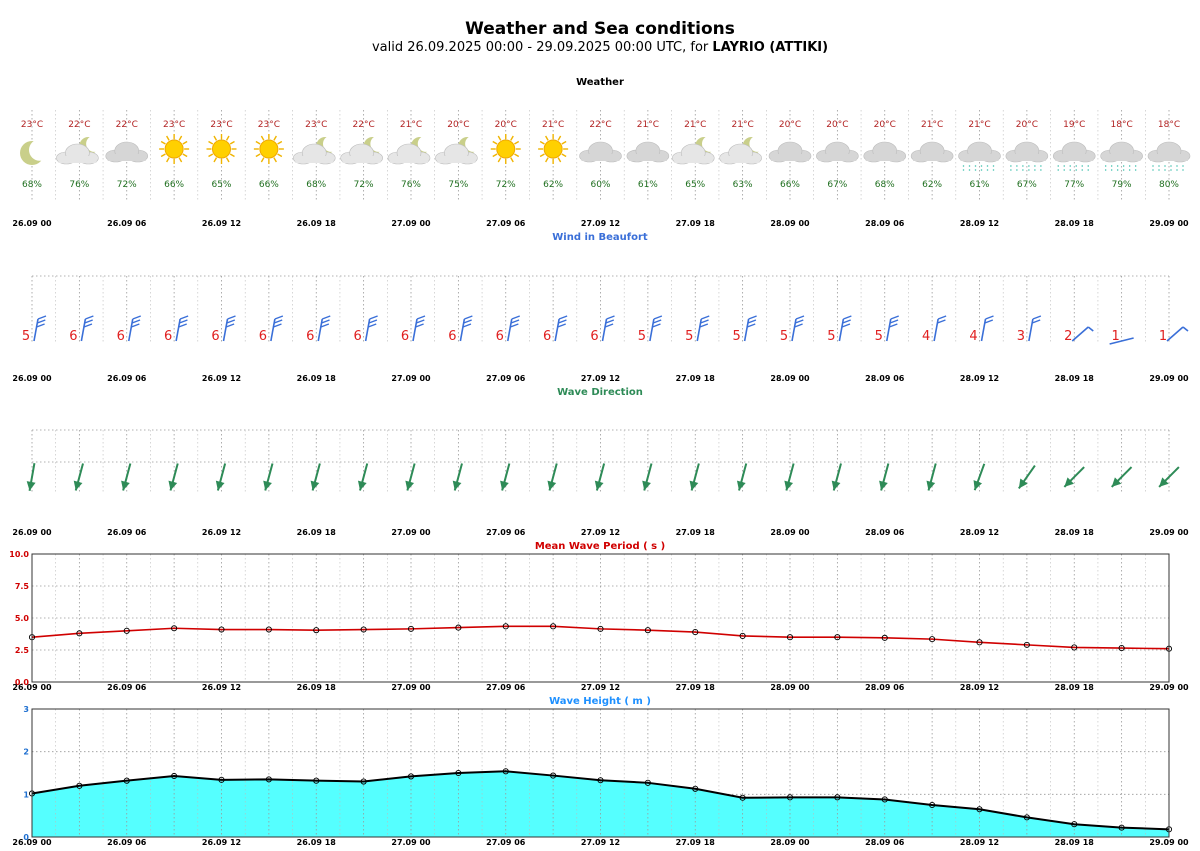 This screenshot has width=1200, height=851. Describe the element at coordinates (553, 125) in the screenshot. I see `temperature-label: 21°C` at that location.